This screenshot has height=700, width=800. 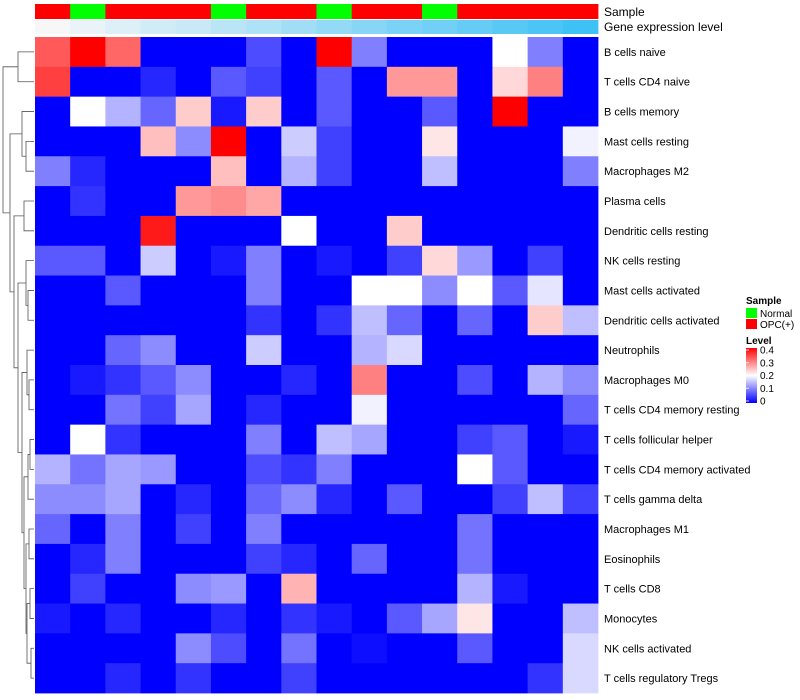 I want to click on legend-label-opc: OPC(+), so click(x=777, y=325).